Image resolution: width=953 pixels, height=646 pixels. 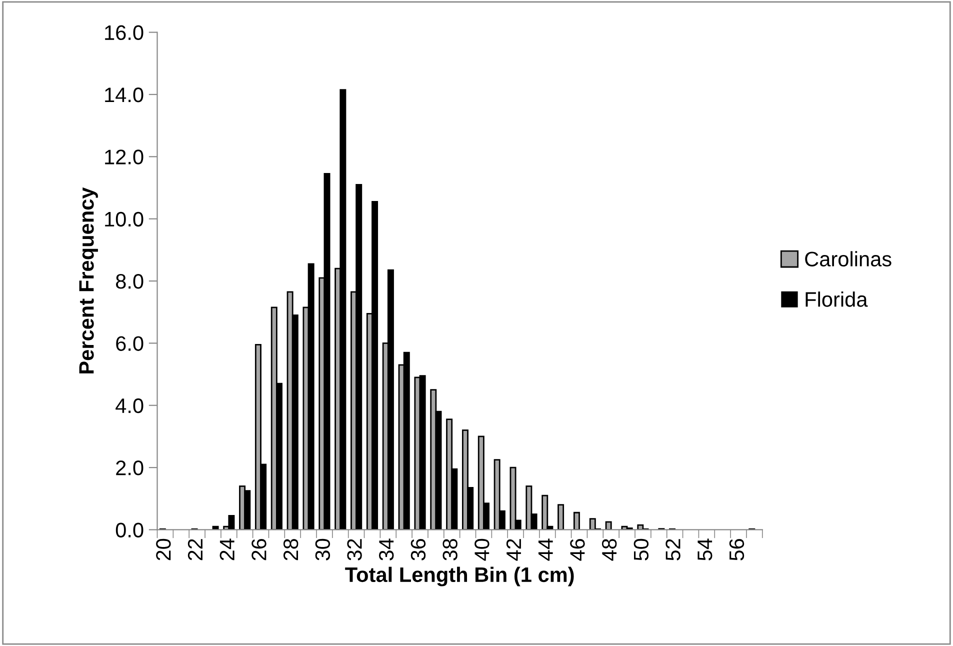 What do you see at coordinates (130, 406) in the screenshot?
I see `y-tick-label: 4.0` at bounding box center [130, 406].